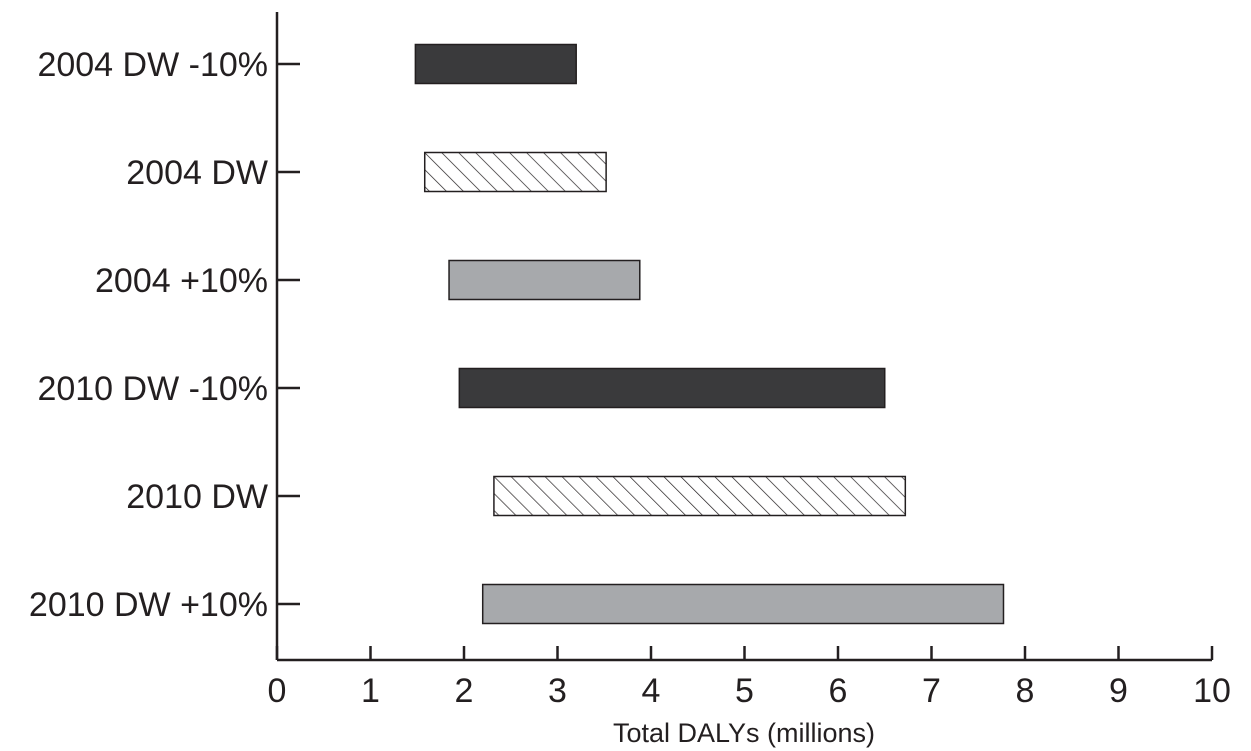 The width and height of the screenshot is (1251, 751). What do you see at coordinates (277, 691) in the screenshot?
I see `x-tick-label: 0` at bounding box center [277, 691].